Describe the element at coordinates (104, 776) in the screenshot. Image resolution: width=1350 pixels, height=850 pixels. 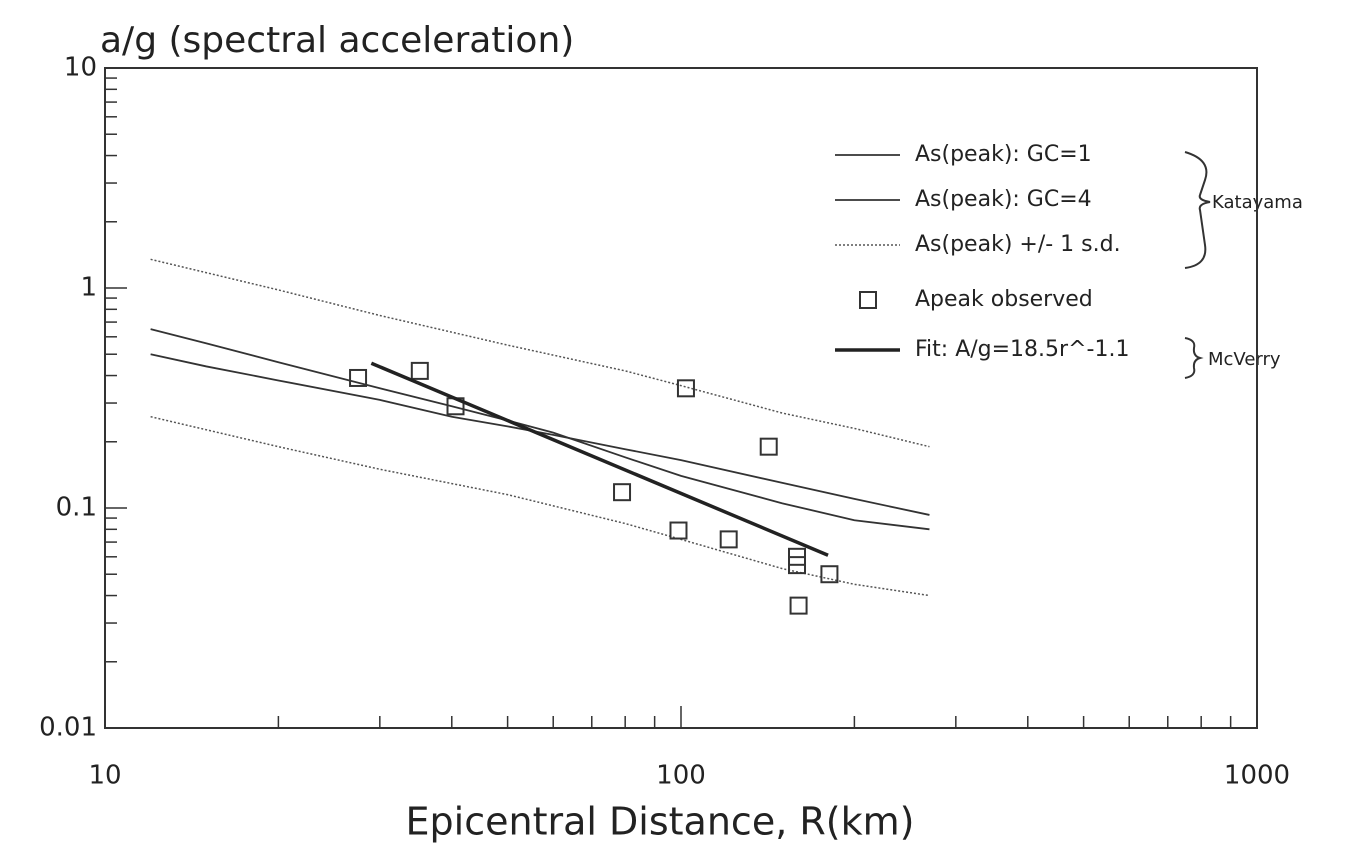
I see `x-tick-label: 10` at that location.